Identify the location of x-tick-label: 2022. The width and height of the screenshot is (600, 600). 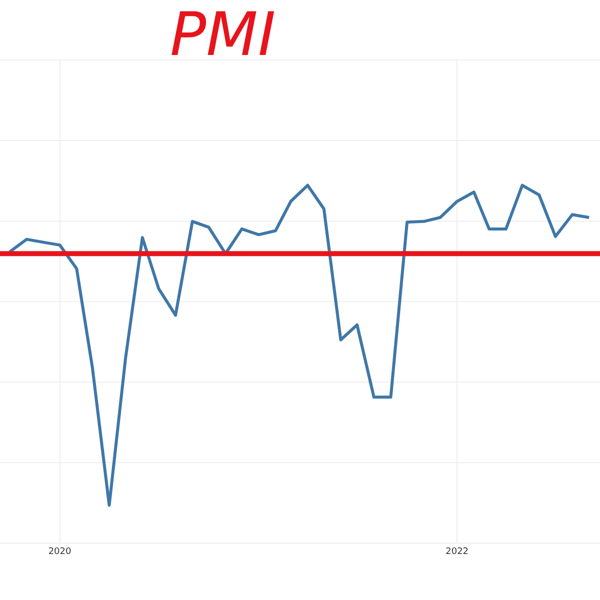
(457, 551).